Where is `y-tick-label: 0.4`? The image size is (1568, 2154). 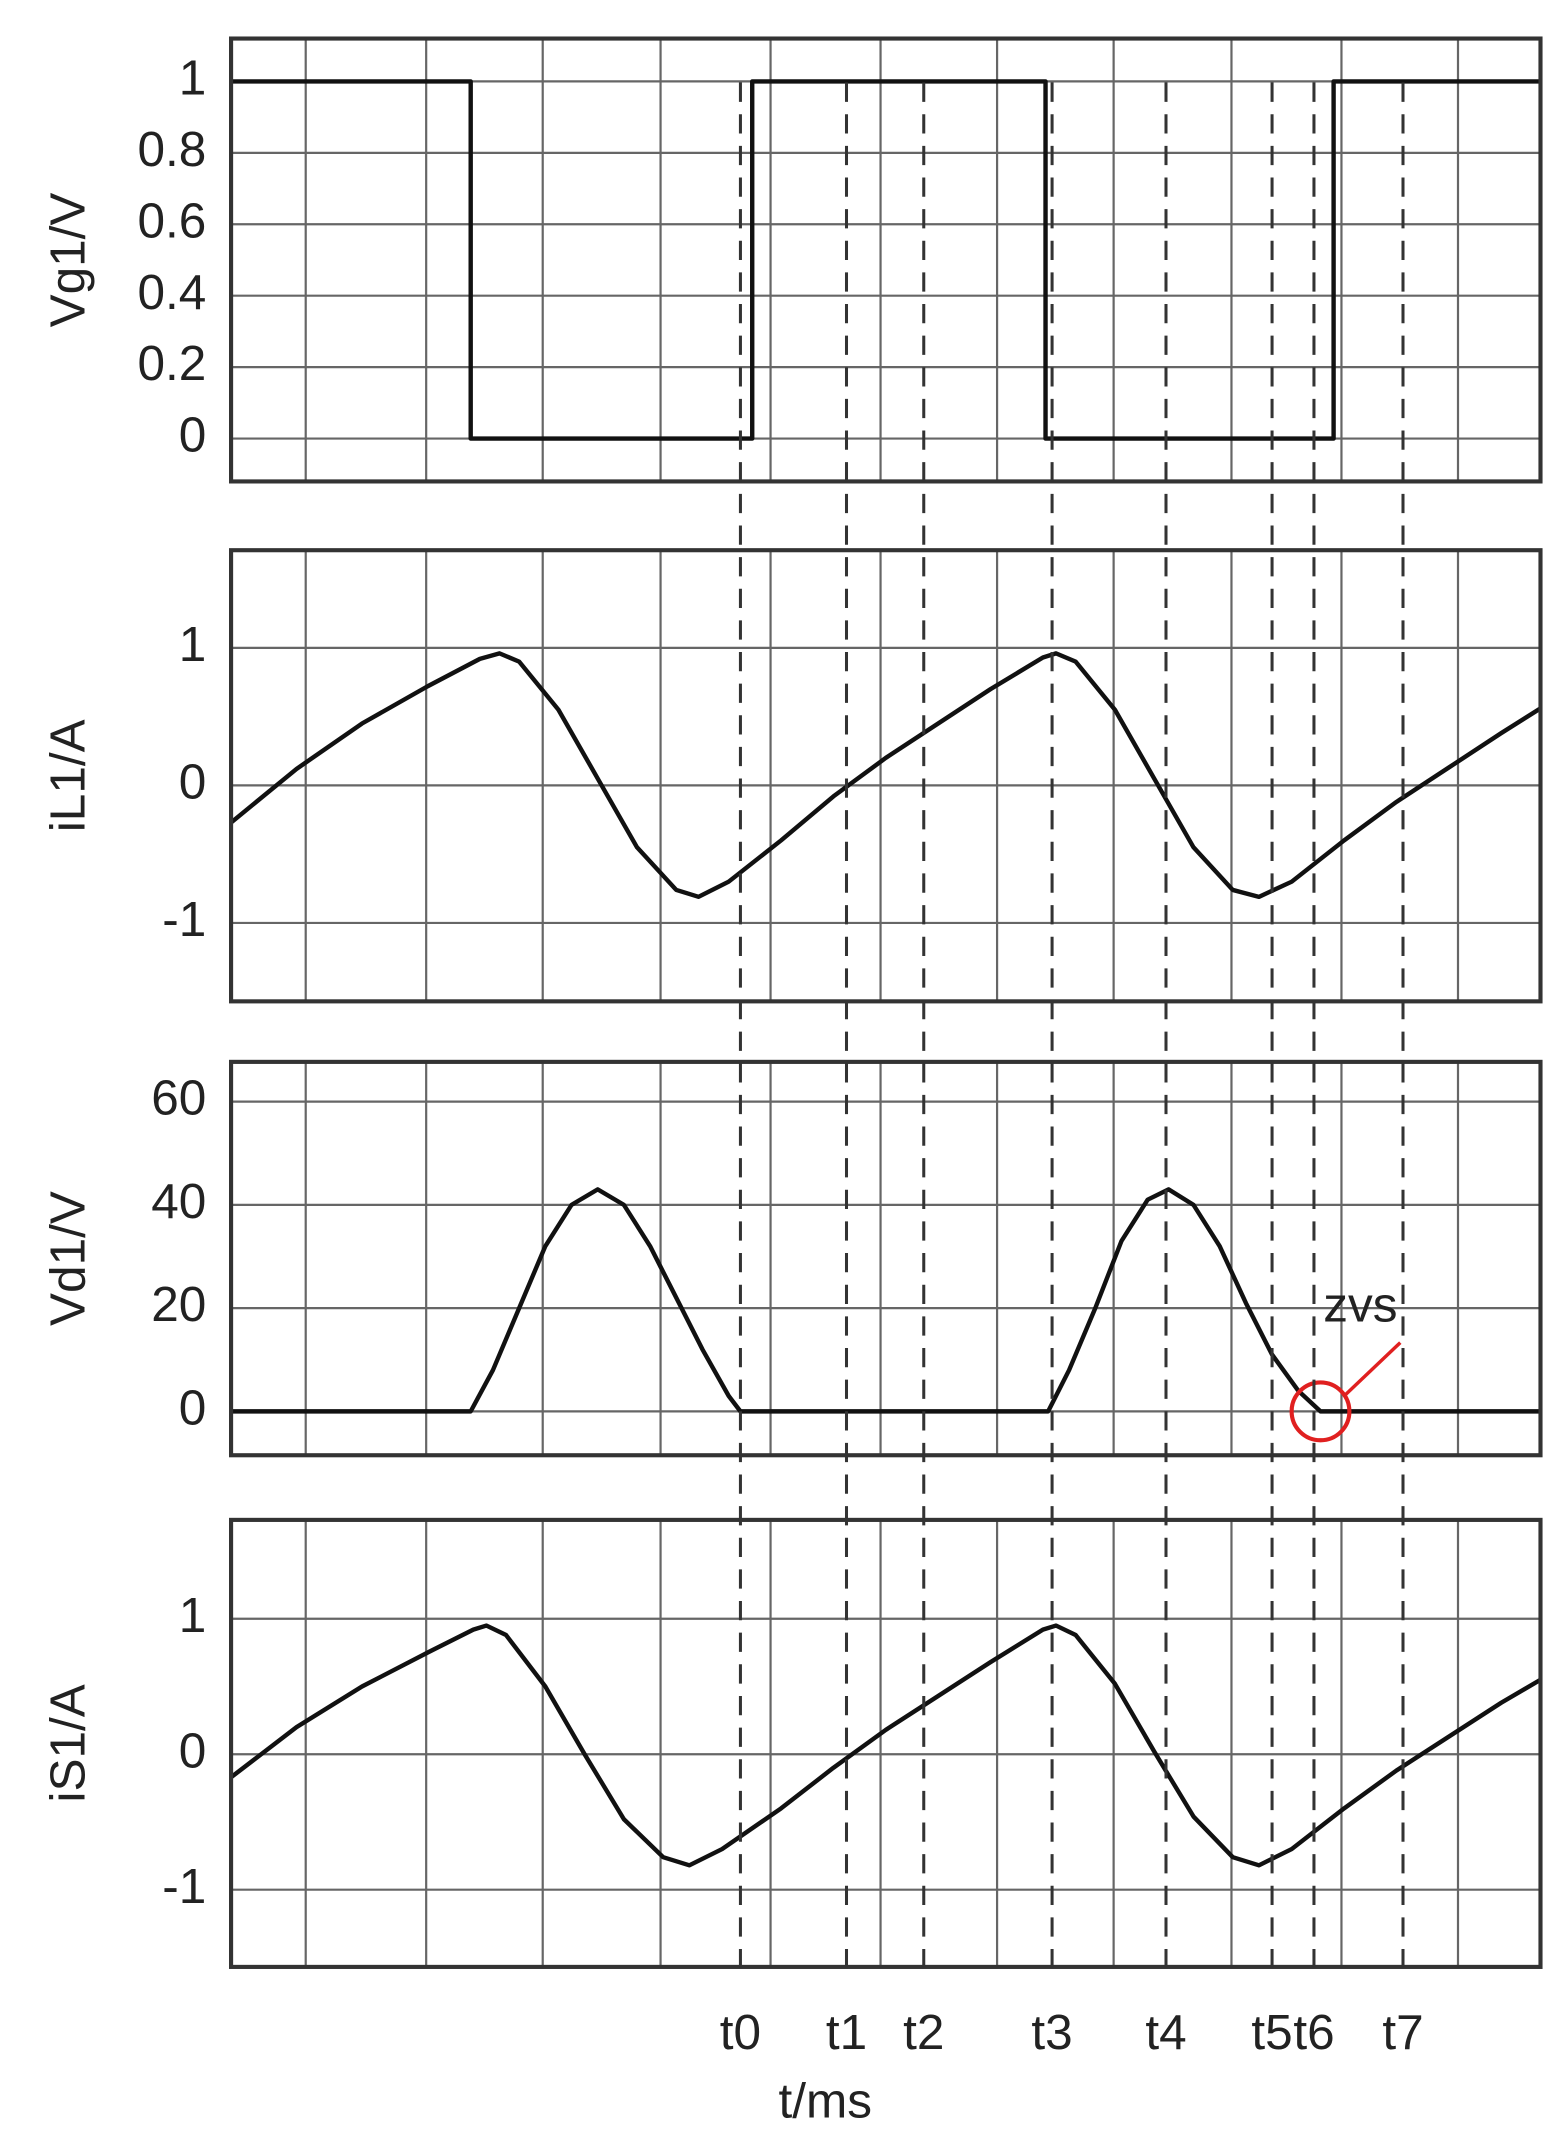
y-tick-label: 0.4 is located at coordinates (172, 292).